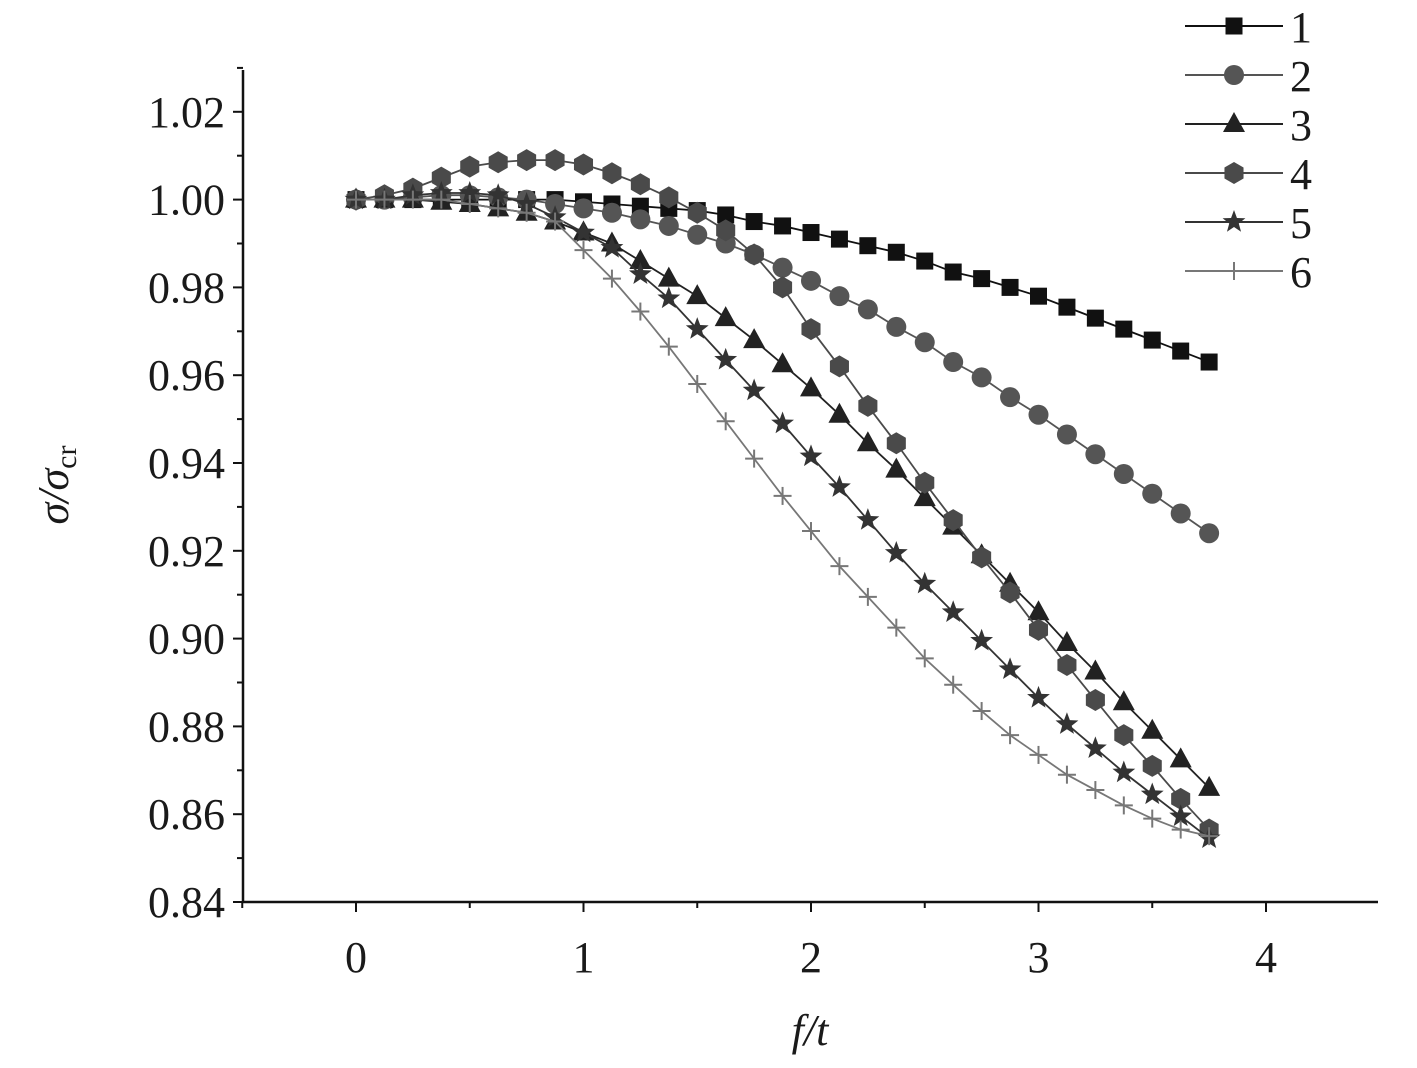 The image size is (1417, 1068). Describe the element at coordinates (1248, 174) in the screenshot. I see `legend-item-4: 4` at that location.